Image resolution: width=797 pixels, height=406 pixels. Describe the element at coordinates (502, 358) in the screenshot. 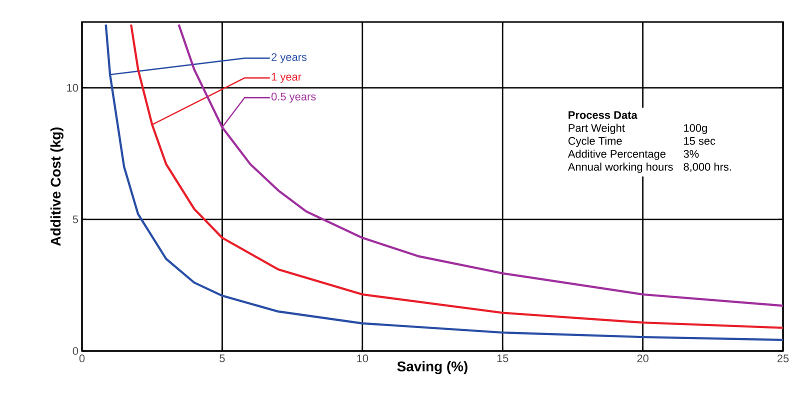

I see `x-tick-label: 15` at that location.